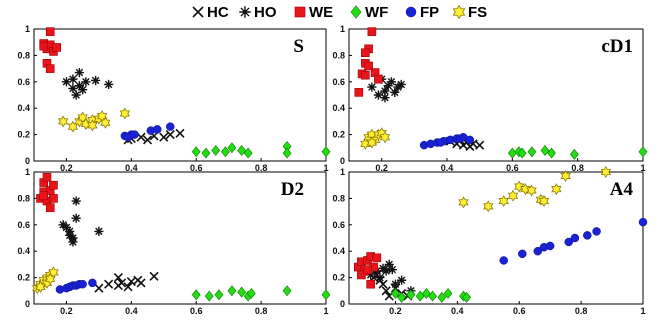 The image size is (660, 322). Describe the element at coordinates (298, 46) in the screenshot. I see `panel-s-title: S` at that location.